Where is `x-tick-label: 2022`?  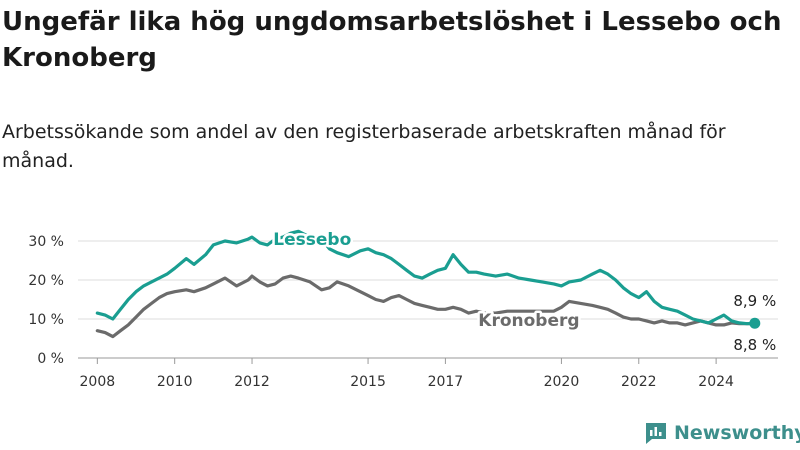
x-tick-label: 2022 is located at coordinates (639, 382).